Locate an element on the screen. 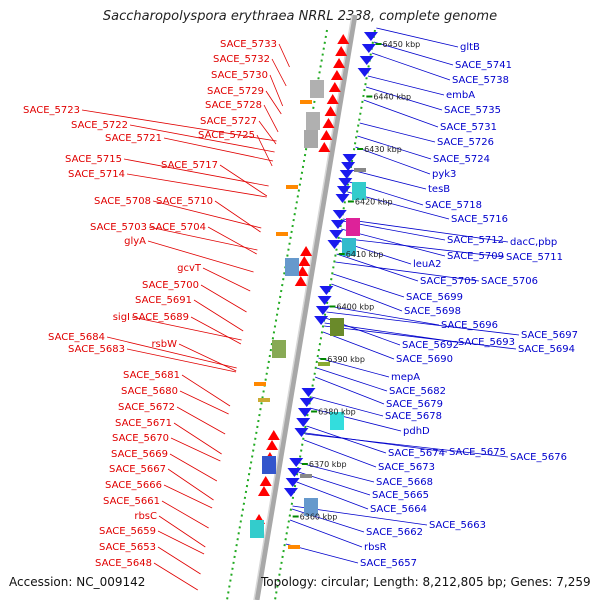  gene-label-emba: embA is located at coordinates (460, 95).